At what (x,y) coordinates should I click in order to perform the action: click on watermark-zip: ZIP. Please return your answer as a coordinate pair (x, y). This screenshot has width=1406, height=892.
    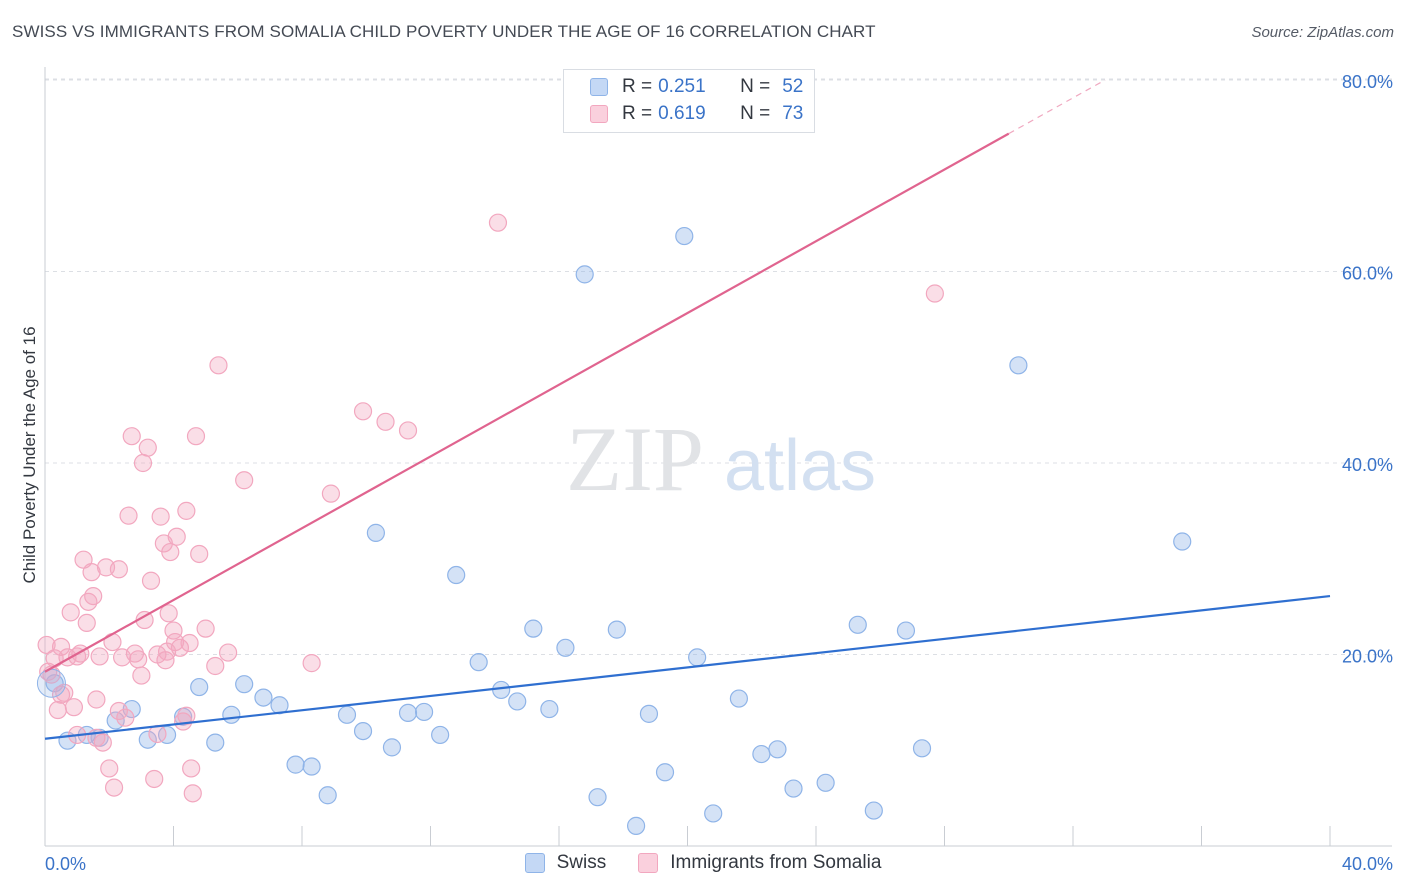
    Looking at the image, I should click on (635, 459).